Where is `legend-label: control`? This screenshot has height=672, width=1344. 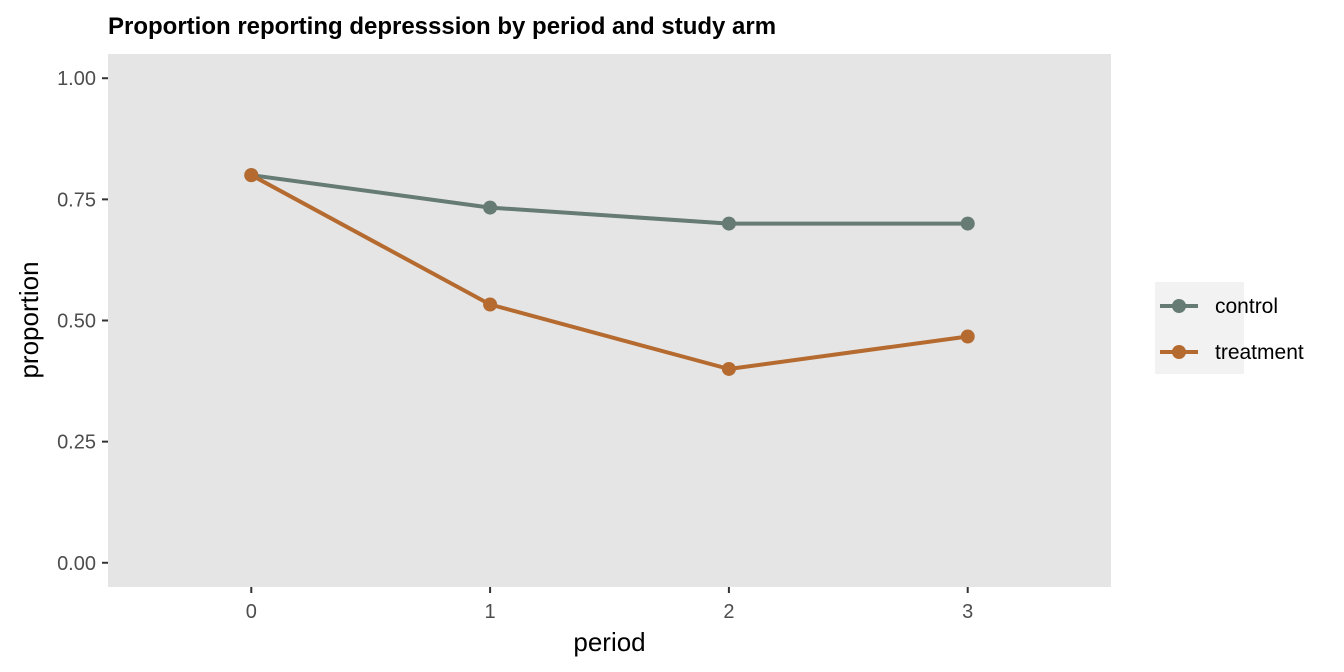 legend-label: control is located at coordinates (1246, 306).